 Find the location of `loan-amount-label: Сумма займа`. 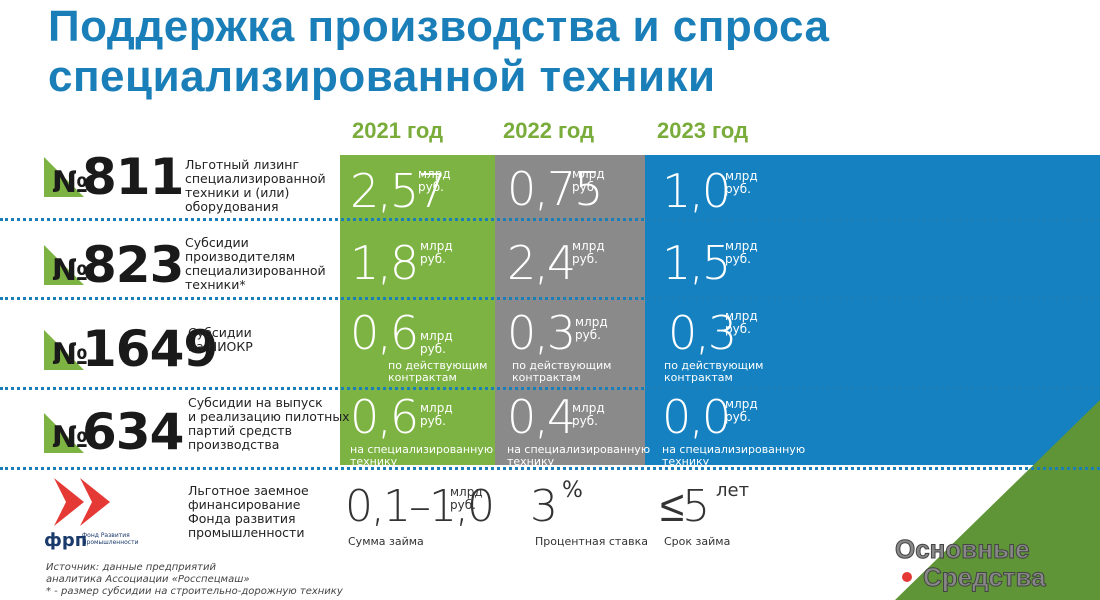

loan-amount-label: Сумма займа is located at coordinates (386, 541).